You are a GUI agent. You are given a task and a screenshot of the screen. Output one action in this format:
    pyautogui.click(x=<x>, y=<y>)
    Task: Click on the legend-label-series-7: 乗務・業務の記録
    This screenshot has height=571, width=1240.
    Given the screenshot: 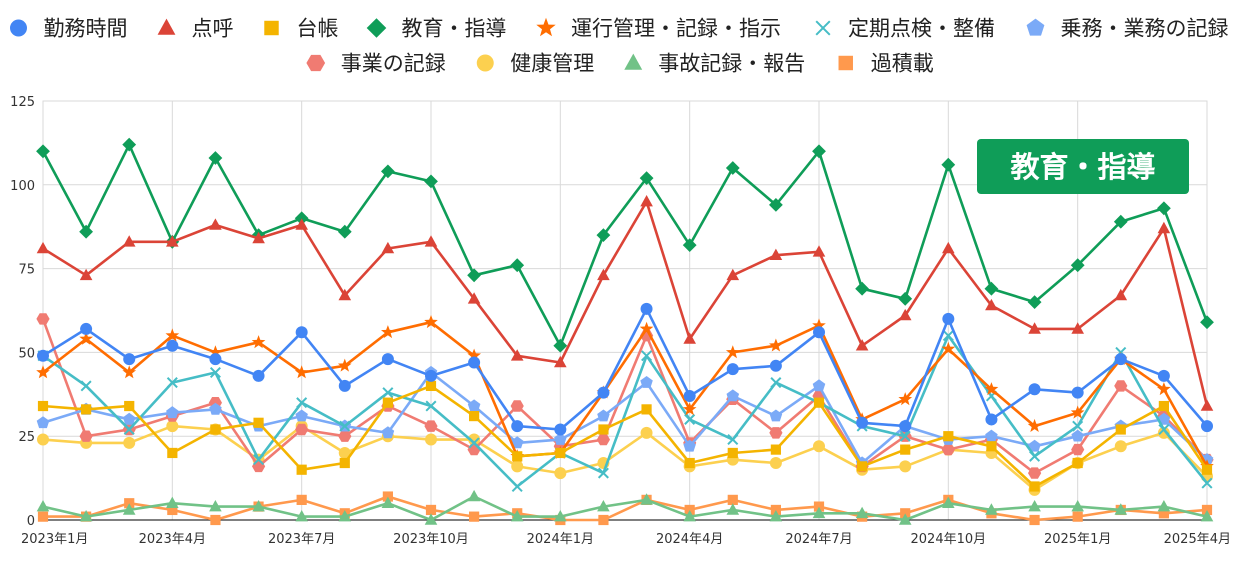 What is the action you would take?
    pyautogui.click(x=1145, y=29)
    